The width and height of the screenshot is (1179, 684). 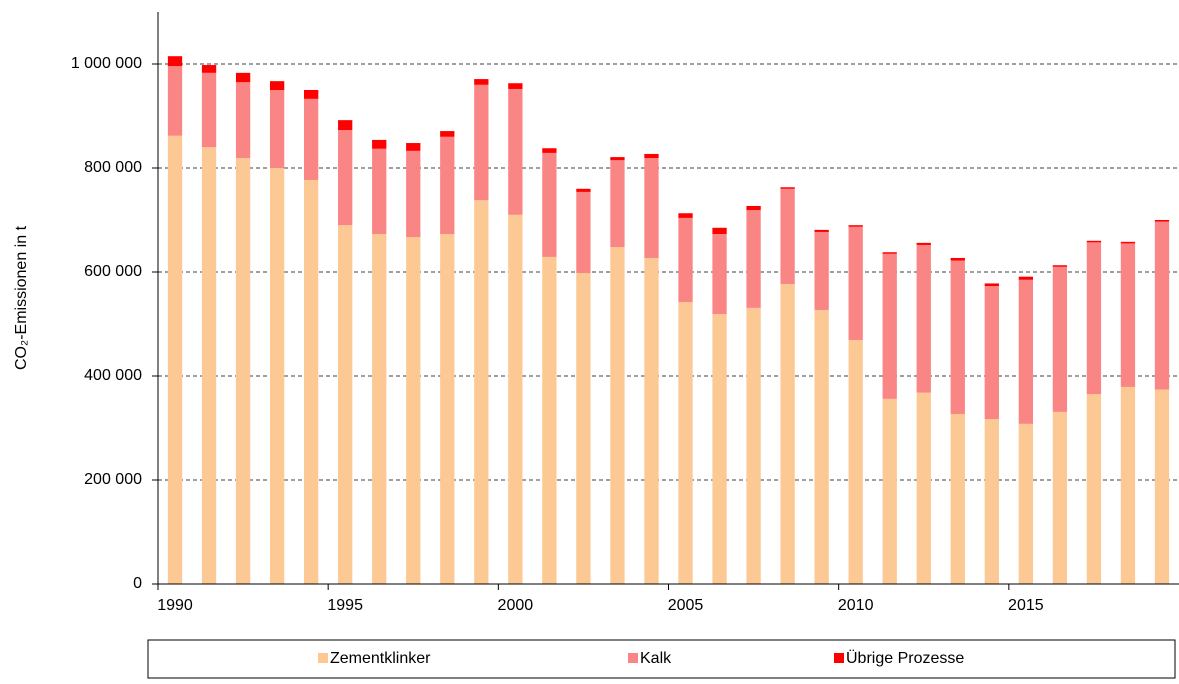 I want to click on legend-label: Zementklinker, so click(x=380, y=658).